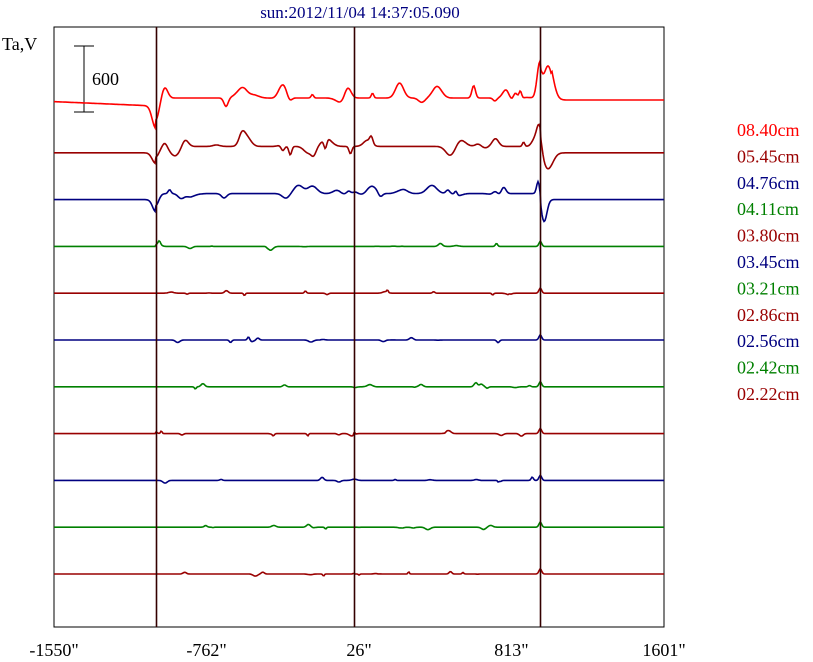 The width and height of the screenshot is (813, 662). I want to click on legend-entry: 02.42cm, so click(768, 368).